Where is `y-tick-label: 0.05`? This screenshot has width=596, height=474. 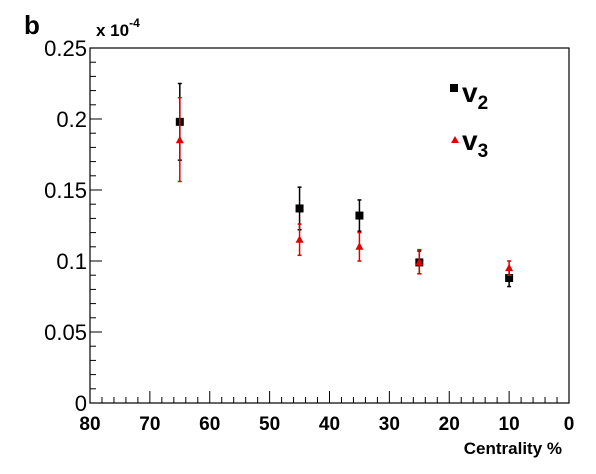 y-tick-label: 0.05 is located at coordinates (65, 332).